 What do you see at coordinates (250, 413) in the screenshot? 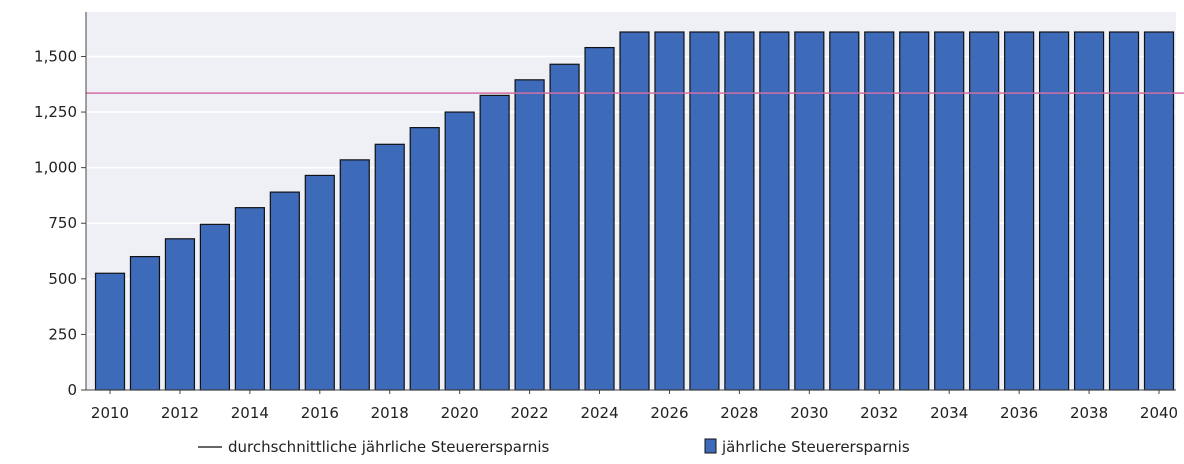
I see `x-tick-label: 2014` at bounding box center [250, 413].